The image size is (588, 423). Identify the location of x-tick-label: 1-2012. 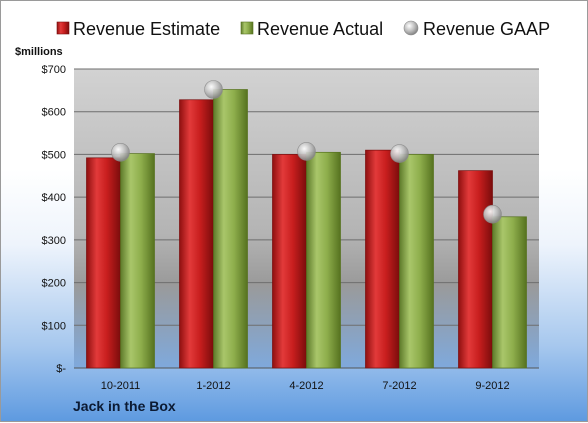
(213, 386).